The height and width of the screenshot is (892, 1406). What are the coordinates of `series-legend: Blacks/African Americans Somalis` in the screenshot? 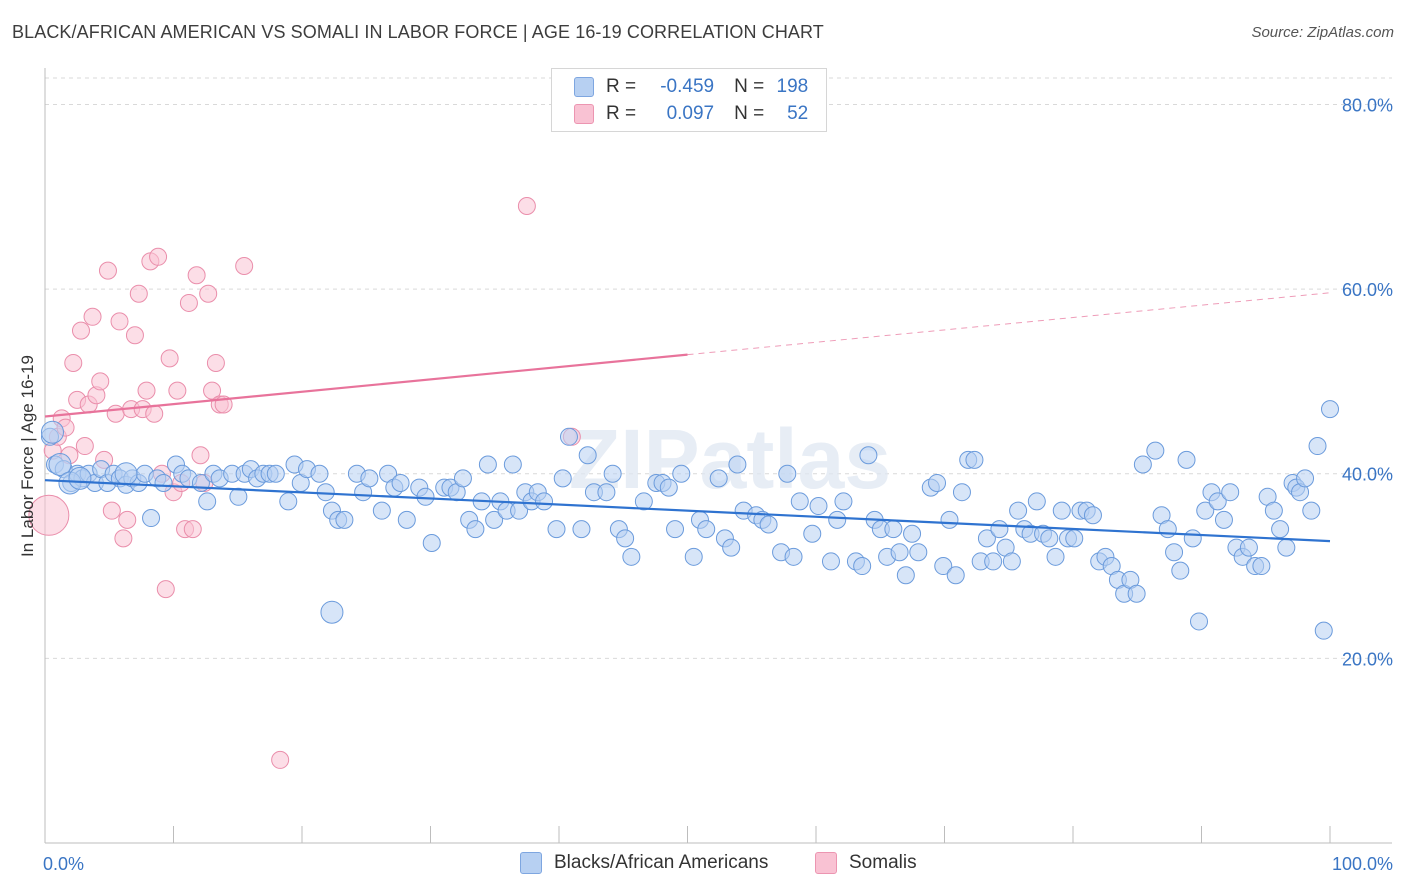 It's located at (703, 865).